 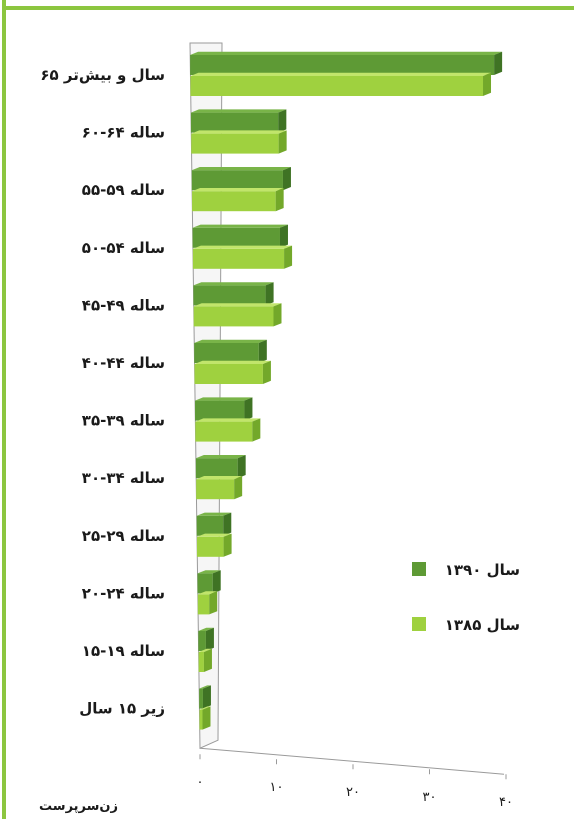 What do you see at coordinates (123, 363) in the screenshot?
I see `category-label: ۴۰-۴۴ ساله` at bounding box center [123, 363].